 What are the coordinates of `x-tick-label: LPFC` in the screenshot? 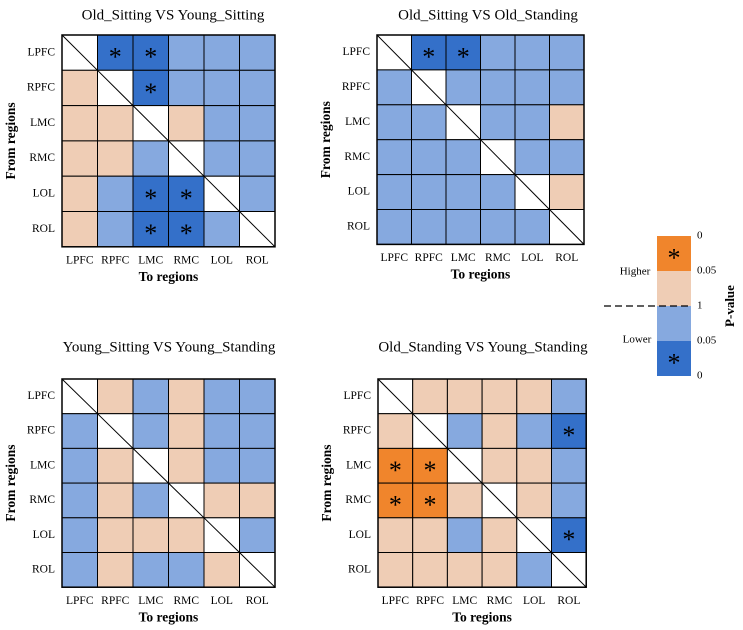 It's located at (80, 601).